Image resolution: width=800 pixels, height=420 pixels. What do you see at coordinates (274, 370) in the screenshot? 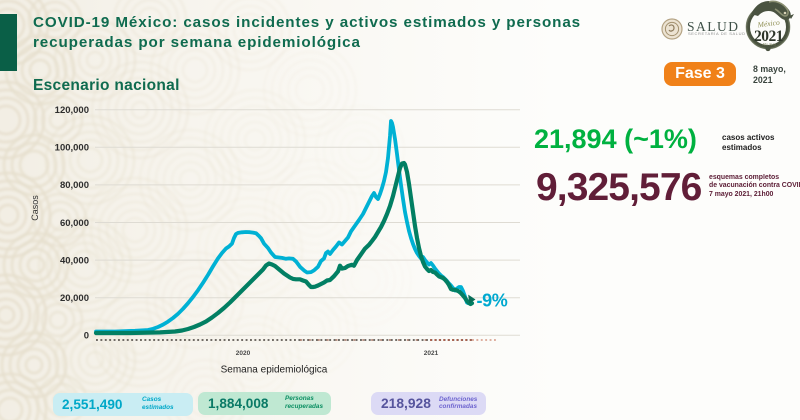
I see `svg-text: Semana epidemiológica` at bounding box center [274, 370].